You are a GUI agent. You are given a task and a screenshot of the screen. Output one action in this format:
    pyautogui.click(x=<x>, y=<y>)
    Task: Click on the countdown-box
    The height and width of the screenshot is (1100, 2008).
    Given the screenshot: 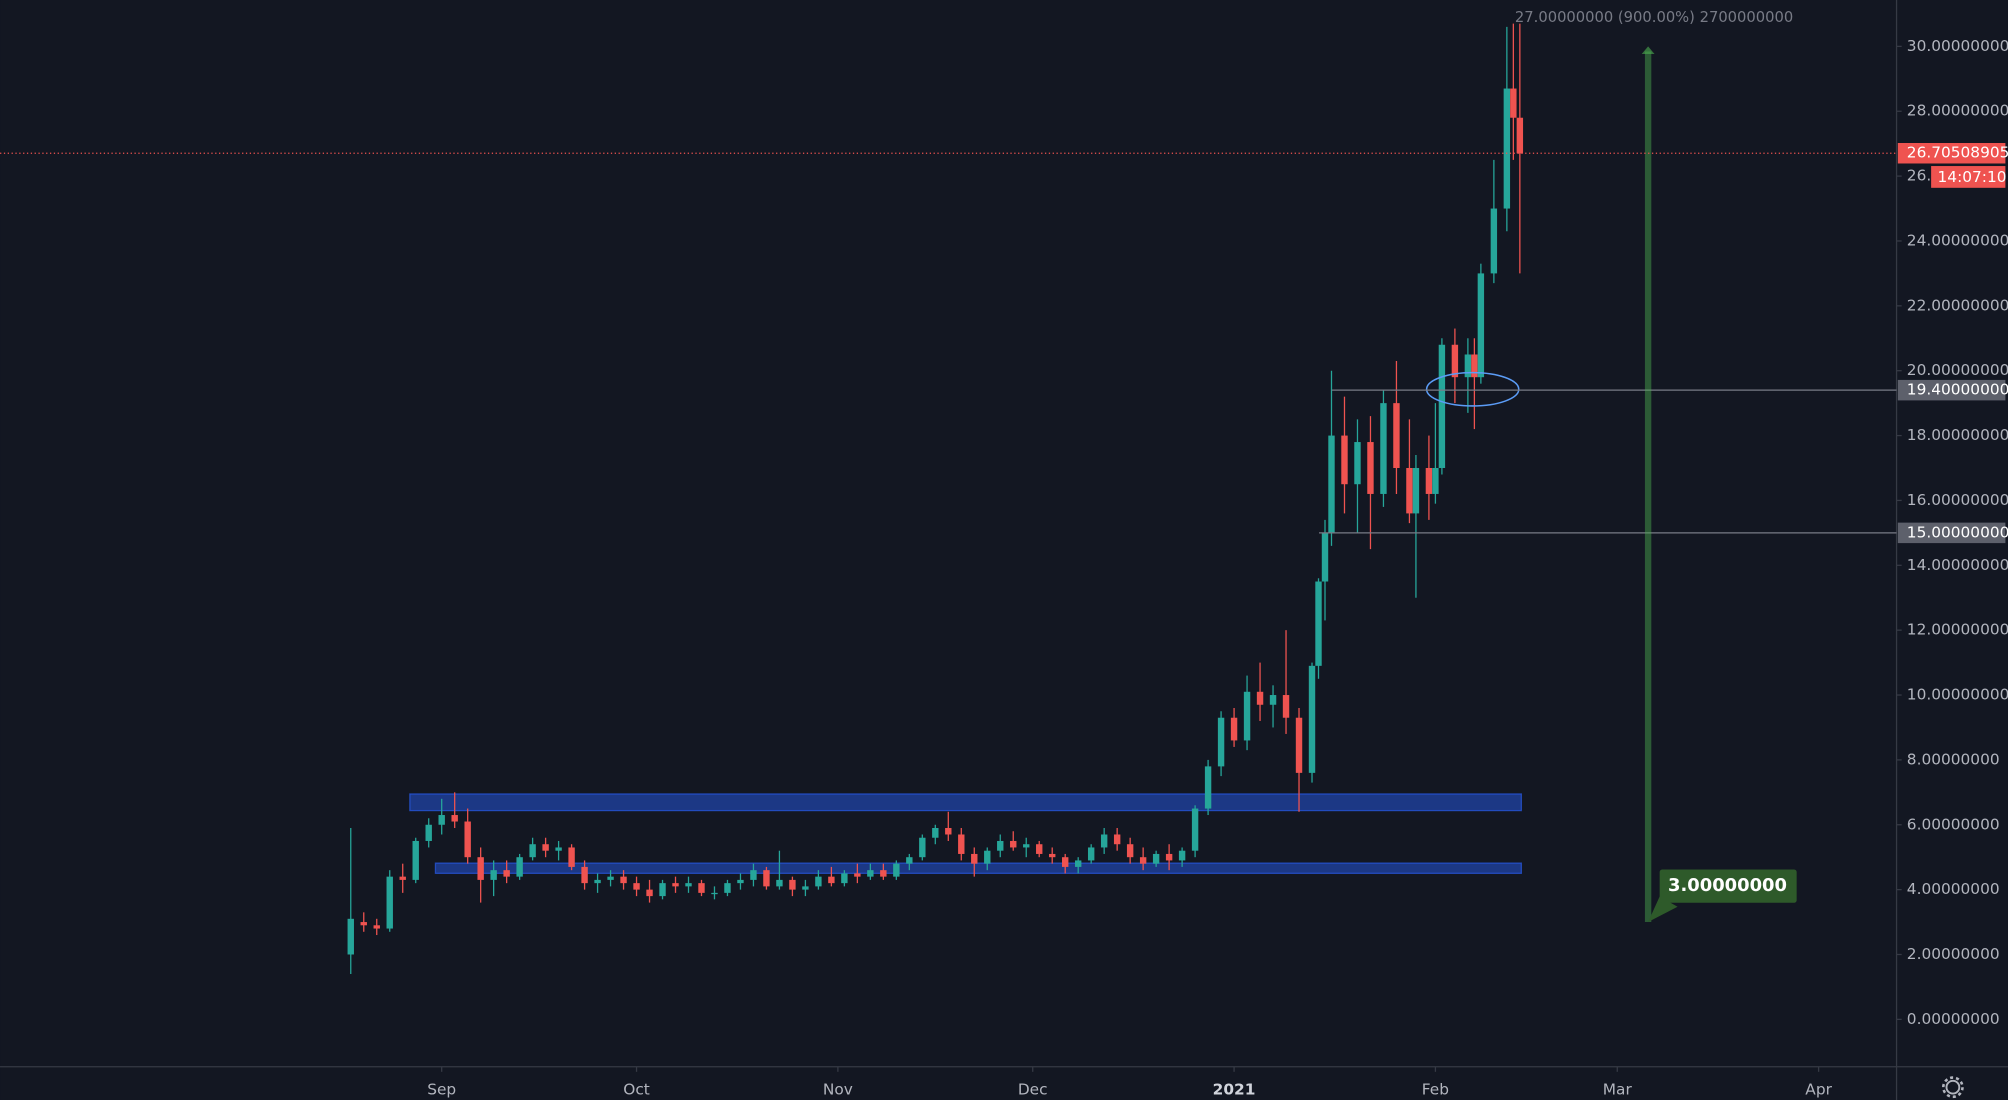 What is the action you would take?
    pyautogui.click(x=1968, y=177)
    